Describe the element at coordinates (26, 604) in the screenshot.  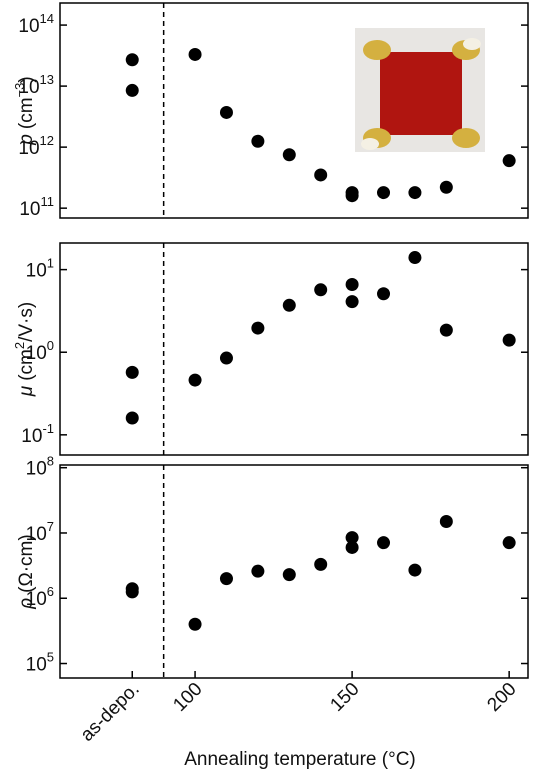
I see `y-label-symbol: ρ` at that location.